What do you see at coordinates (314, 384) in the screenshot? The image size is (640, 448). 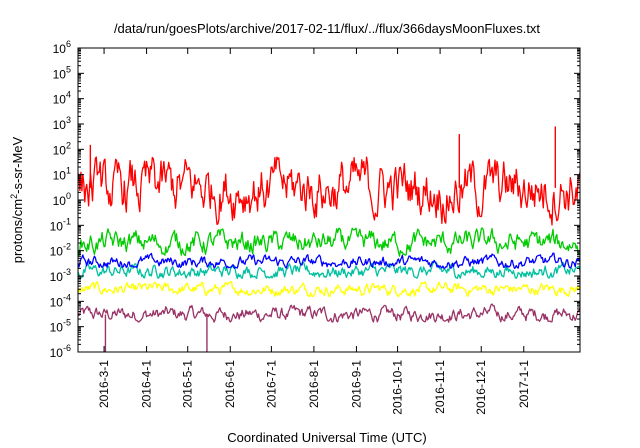 I see `x-tick-label: 2016-8-1` at bounding box center [314, 384].